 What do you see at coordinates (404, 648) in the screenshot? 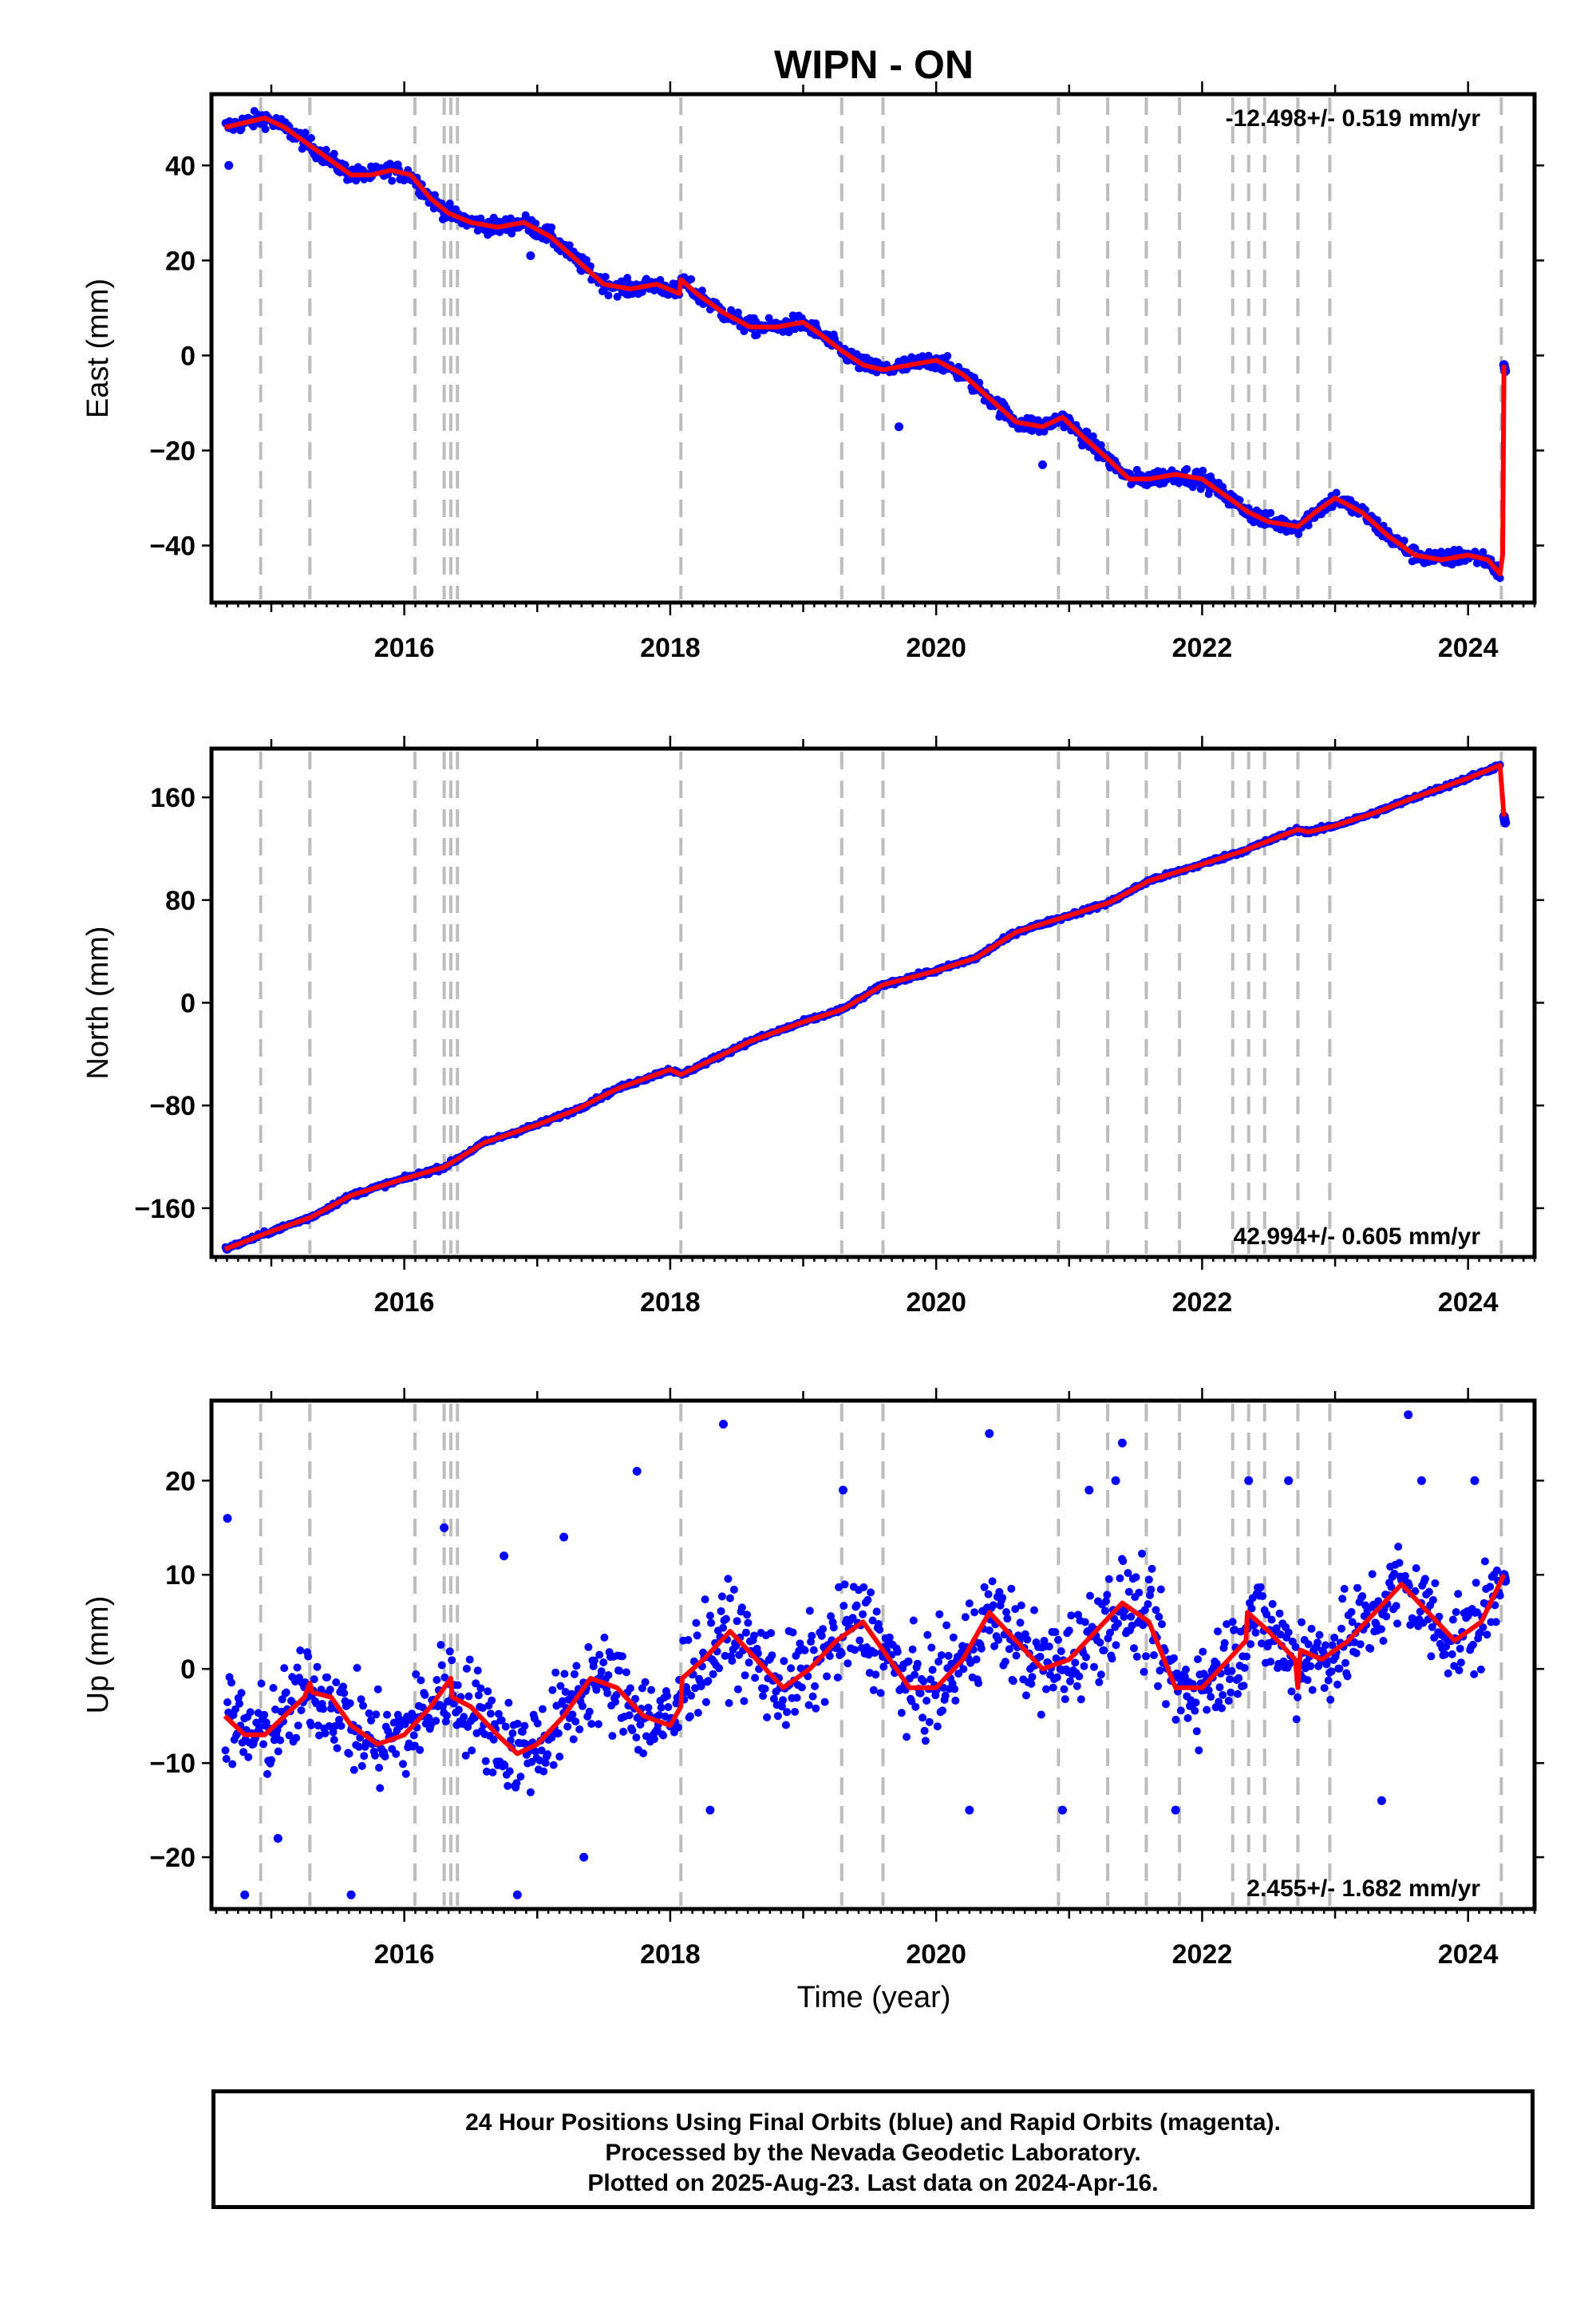
I see `x-tick-label-east: 2016` at bounding box center [404, 648].